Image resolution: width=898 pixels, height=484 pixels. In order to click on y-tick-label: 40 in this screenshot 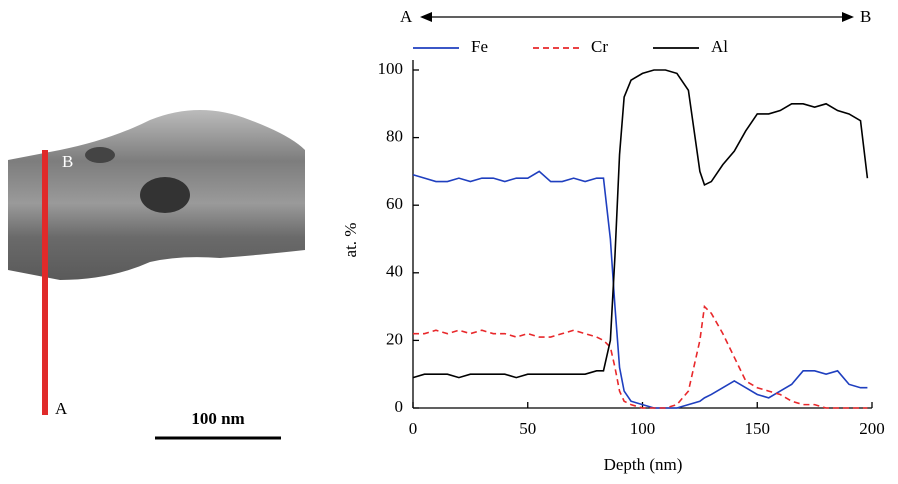, I will do `click(394, 271)`.